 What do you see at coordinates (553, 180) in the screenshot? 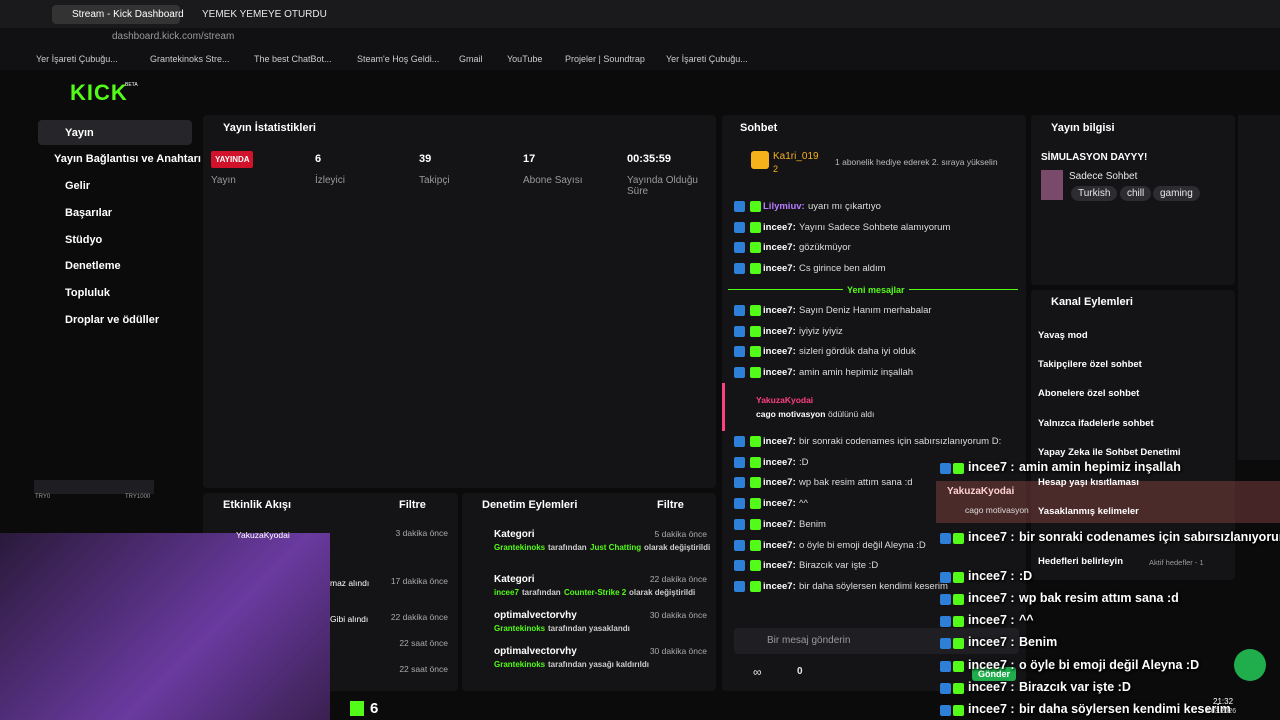
I see `stat-label: Abone Sayısı` at bounding box center [553, 180].